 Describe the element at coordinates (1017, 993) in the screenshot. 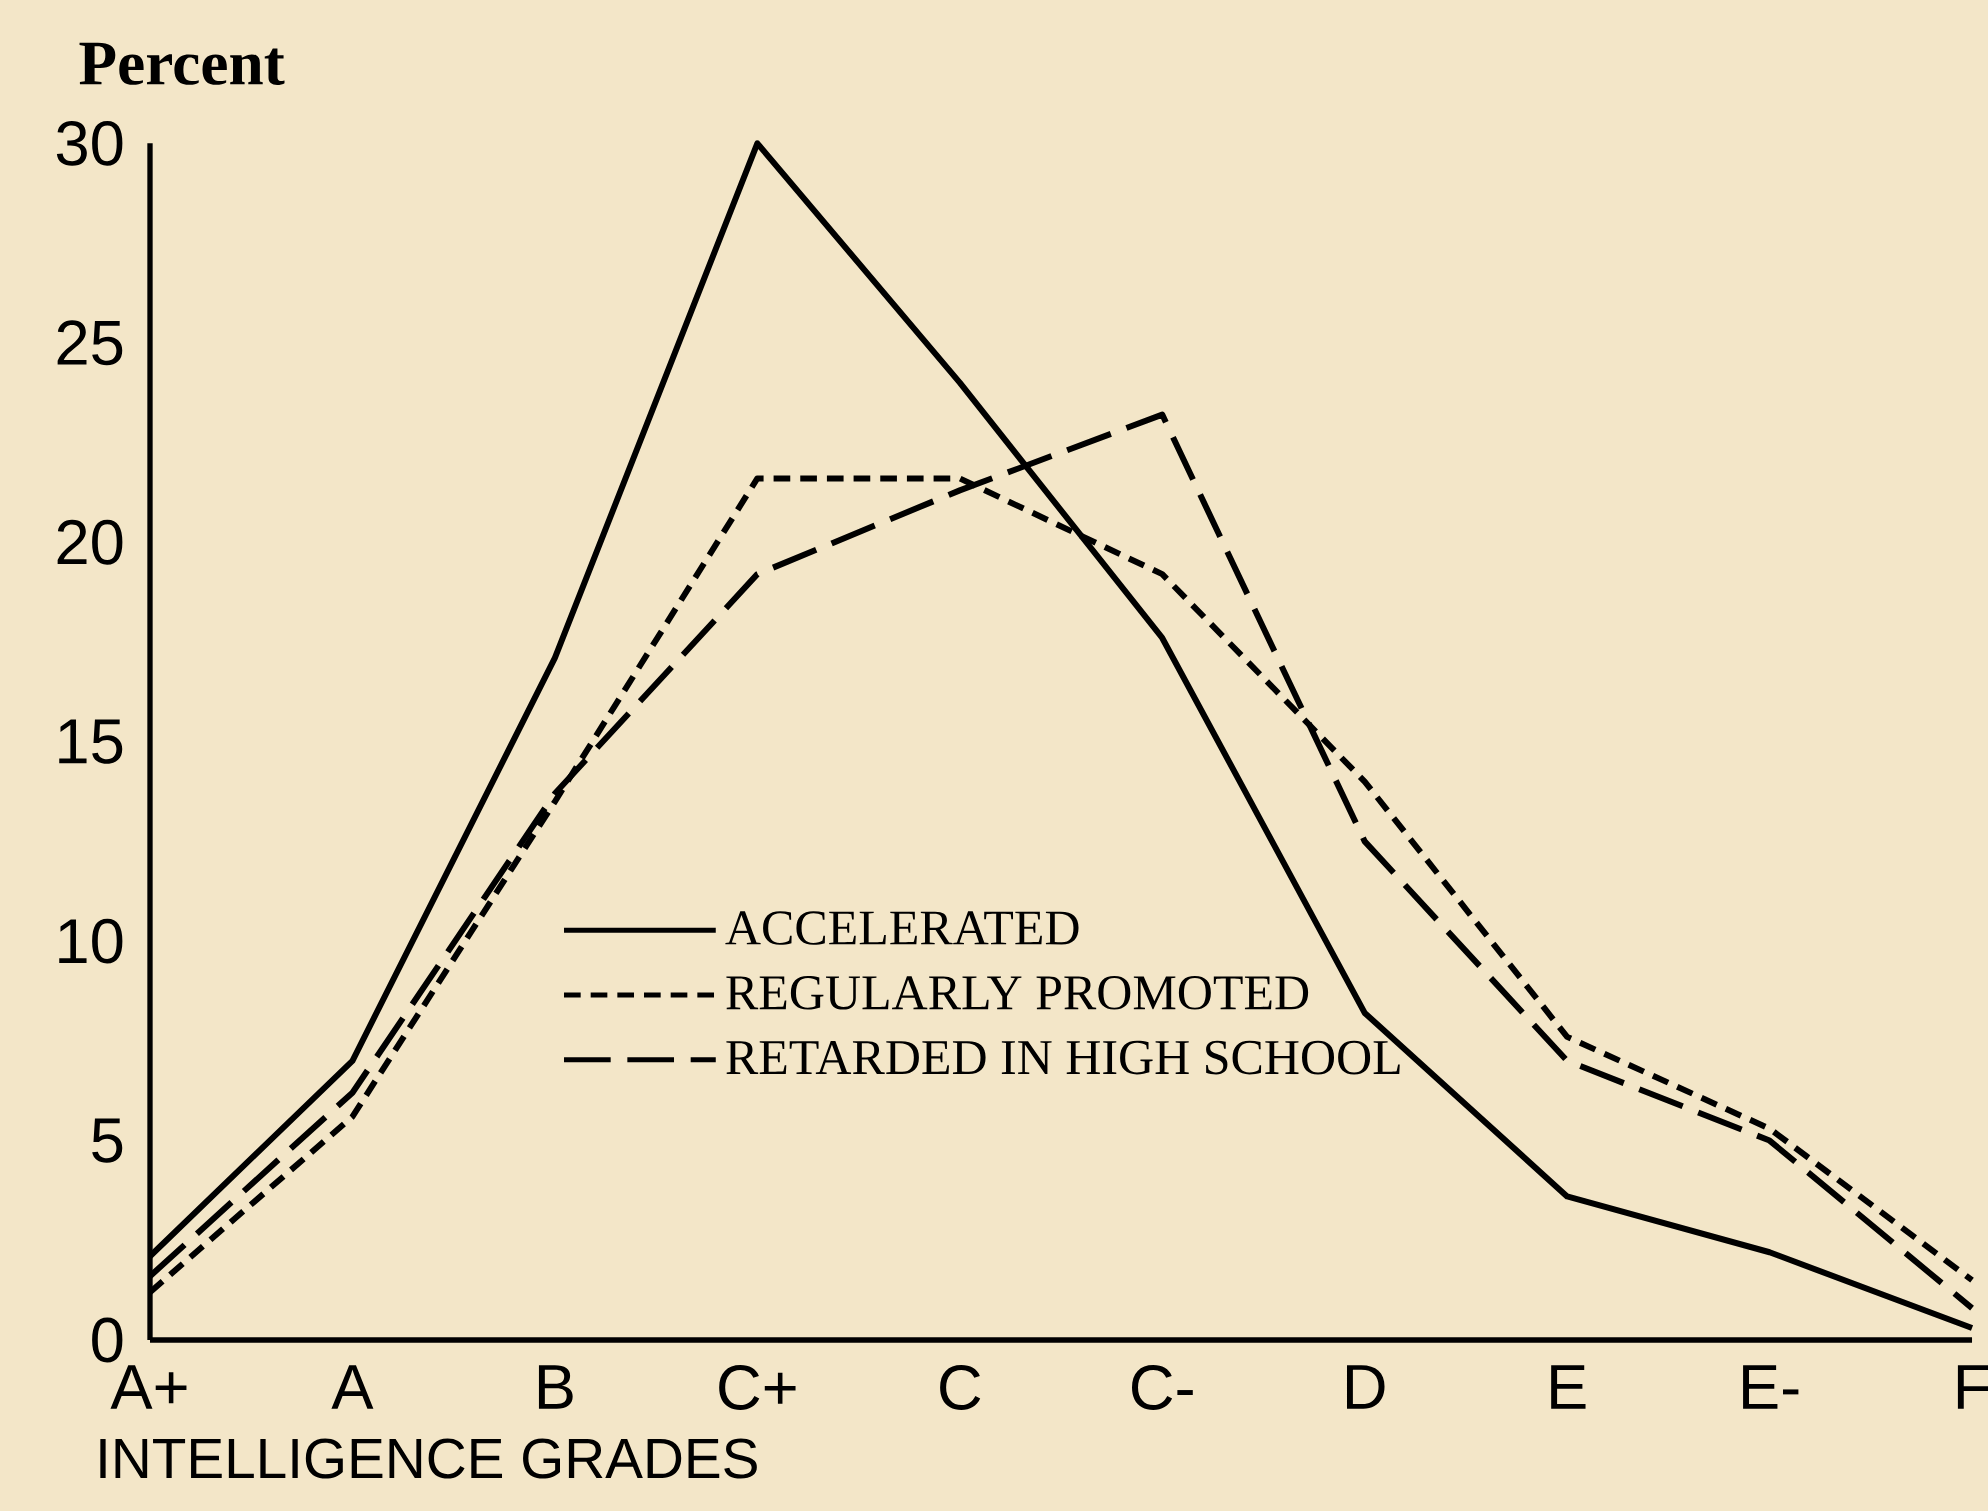

I see `legend-label: REGULARLY PROMOTED` at that location.